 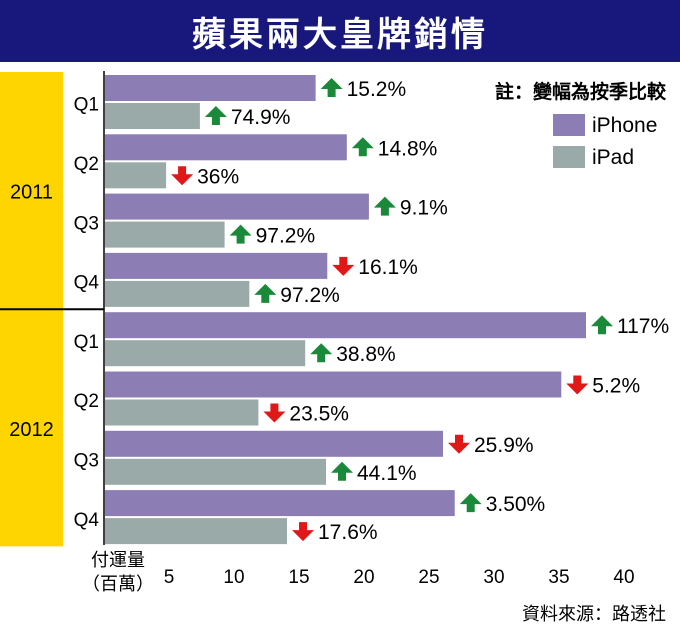 I want to click on x-axis-unit: （百萬）, so click(x=118, y=584).